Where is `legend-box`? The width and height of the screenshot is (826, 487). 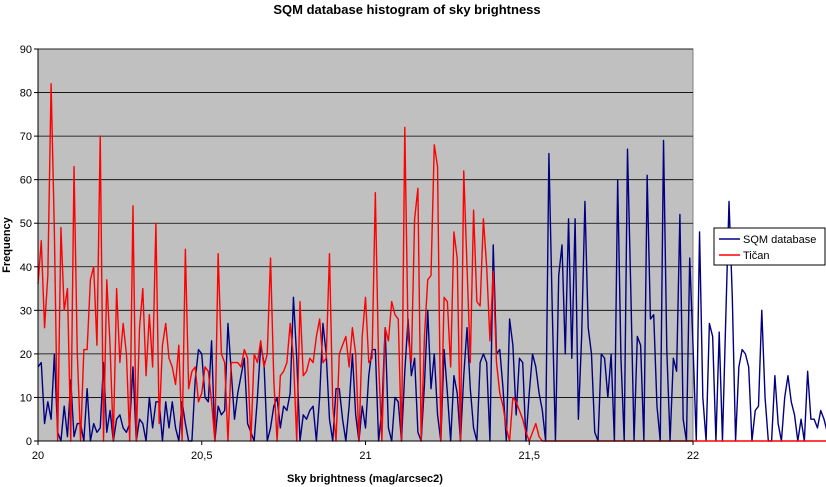 legend-box is located at coordinates (769, 246).